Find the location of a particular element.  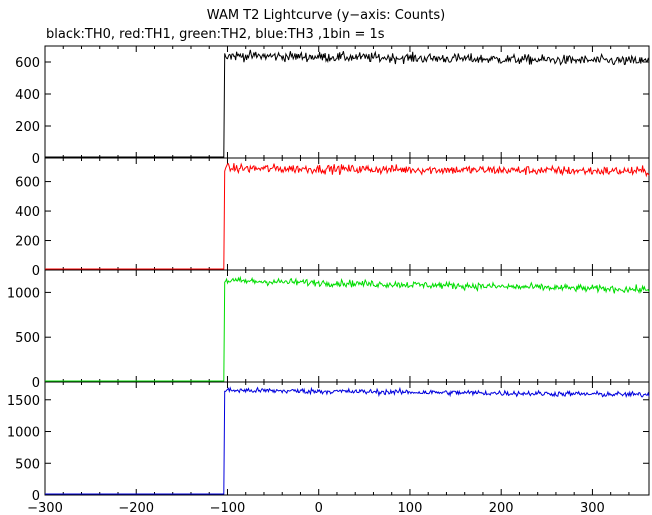

x-tick-label: 0 is located at coordinates (319, 508).